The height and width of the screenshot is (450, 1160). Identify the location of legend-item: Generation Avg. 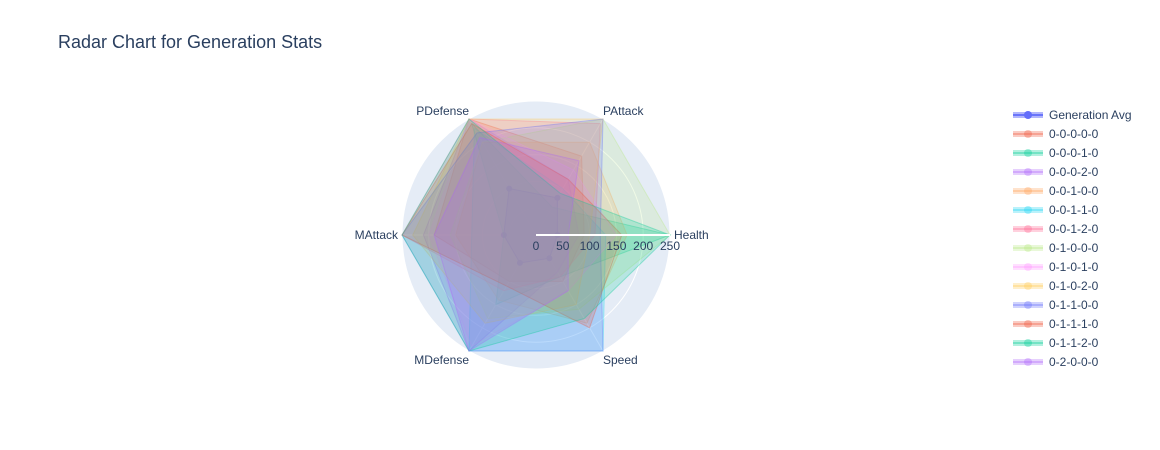
(1072, 114).